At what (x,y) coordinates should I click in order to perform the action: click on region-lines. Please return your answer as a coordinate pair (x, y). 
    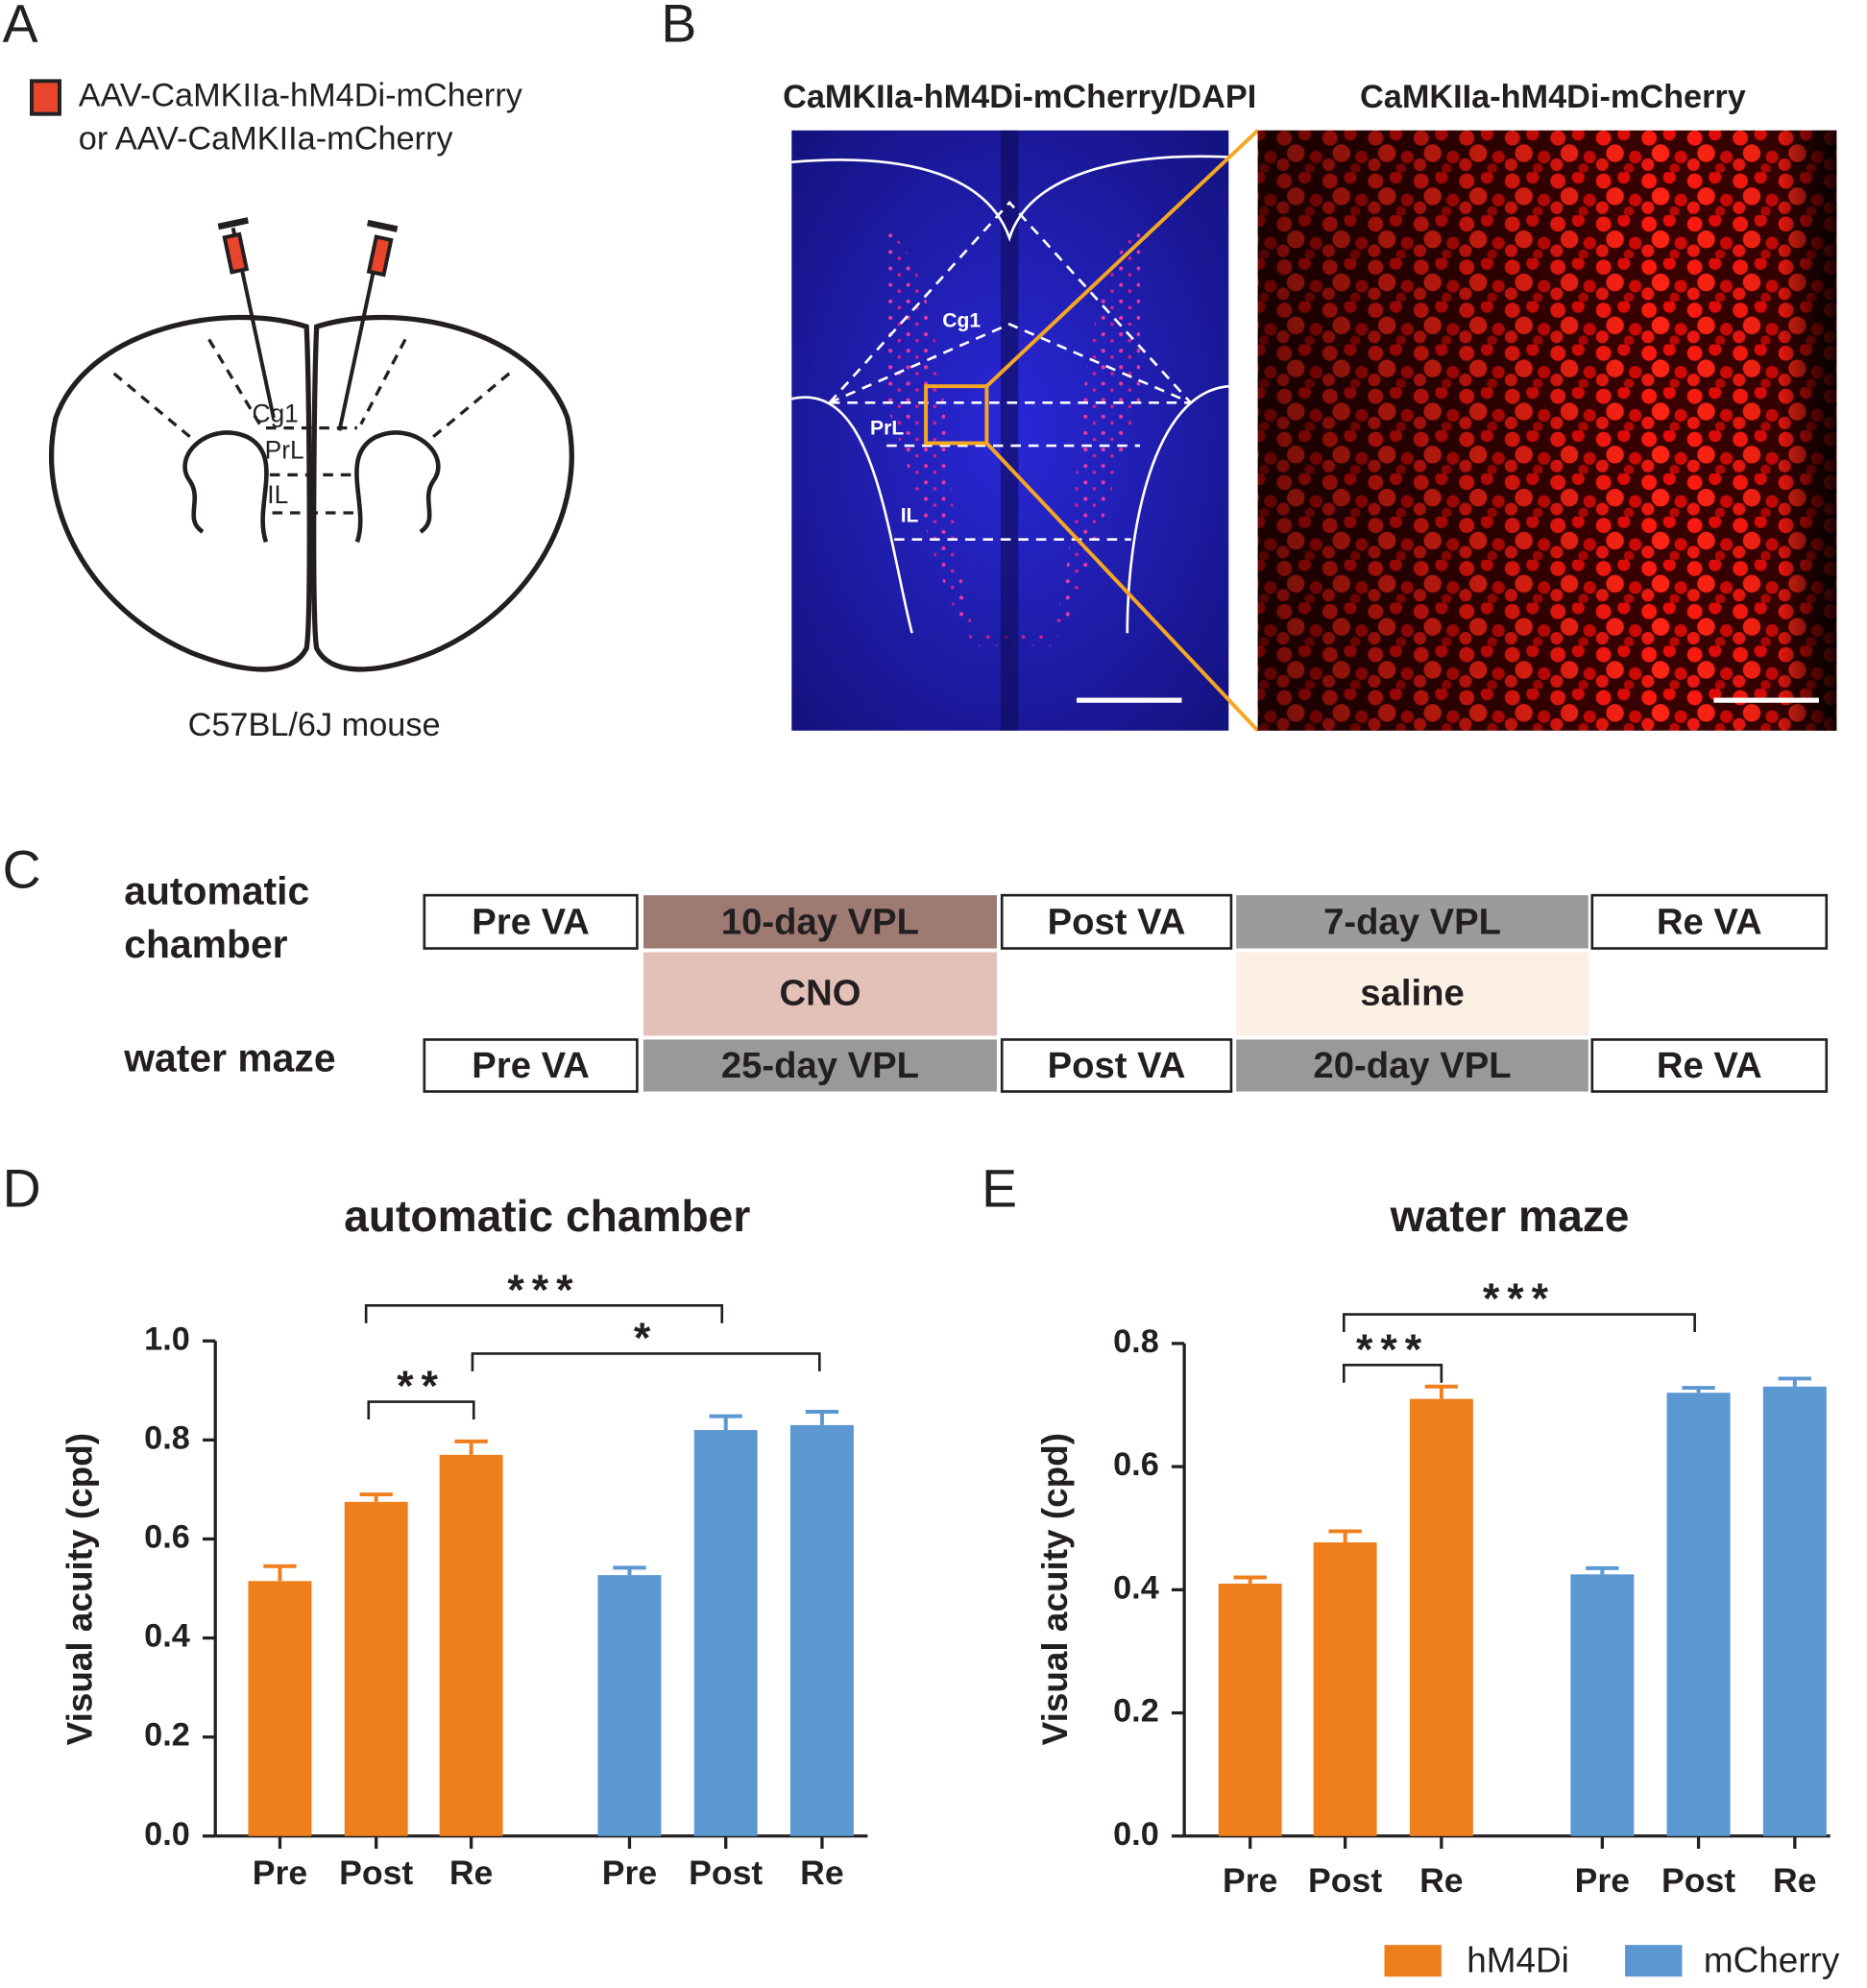
    Looking at the image, I should click on (311, 427).